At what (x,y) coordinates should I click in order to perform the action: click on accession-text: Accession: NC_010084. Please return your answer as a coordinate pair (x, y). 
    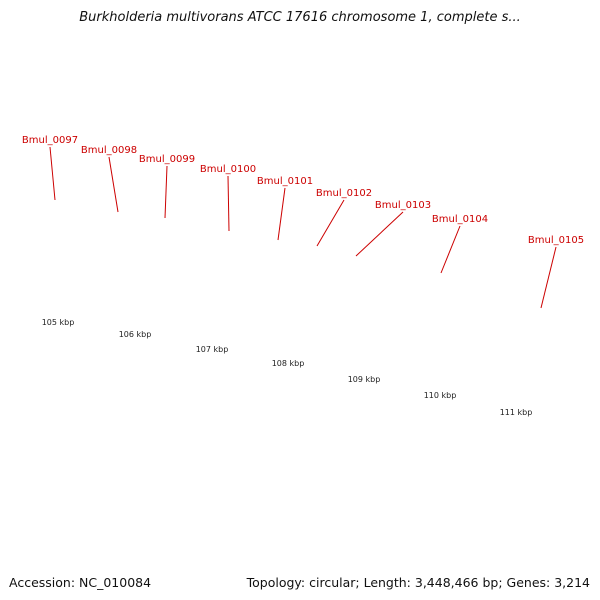
    Looking at the image, I should click on (80, 582).